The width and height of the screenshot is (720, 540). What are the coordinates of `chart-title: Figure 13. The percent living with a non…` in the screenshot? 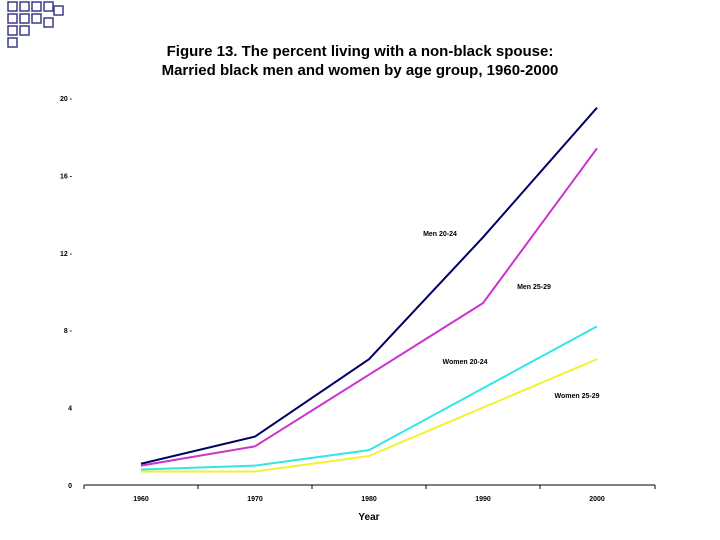 It's located at (360, 51).